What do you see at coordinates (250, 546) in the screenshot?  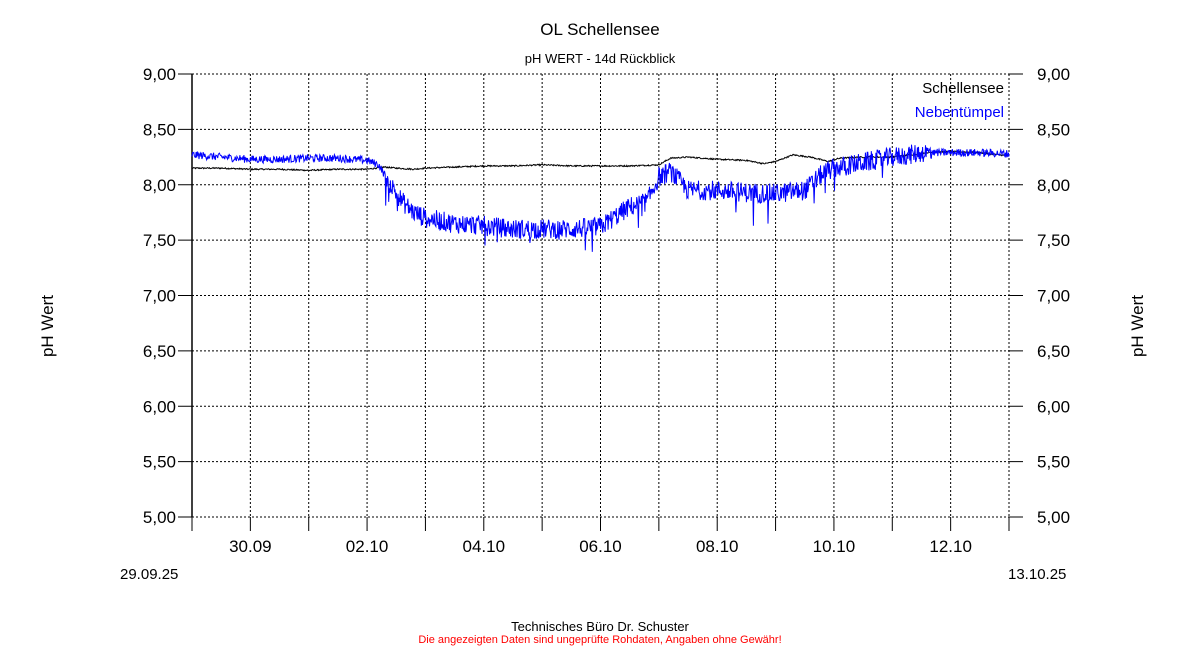 I see `x-tick-label: 30.09` at bounding box center [250, 546].